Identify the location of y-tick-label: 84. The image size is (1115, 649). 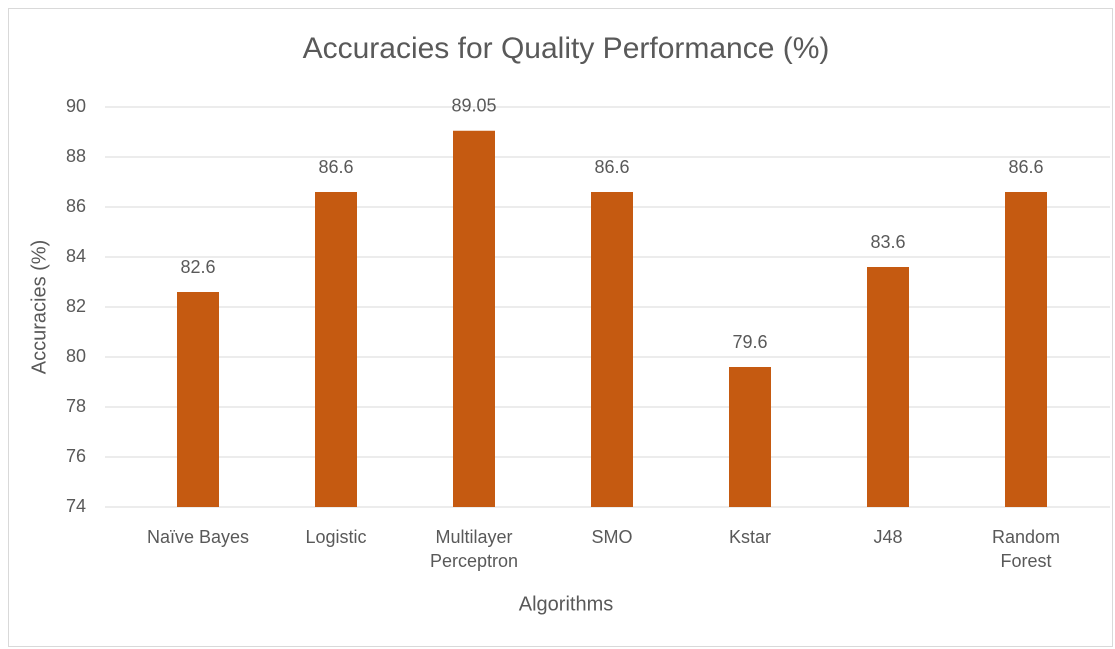
(76, 256).